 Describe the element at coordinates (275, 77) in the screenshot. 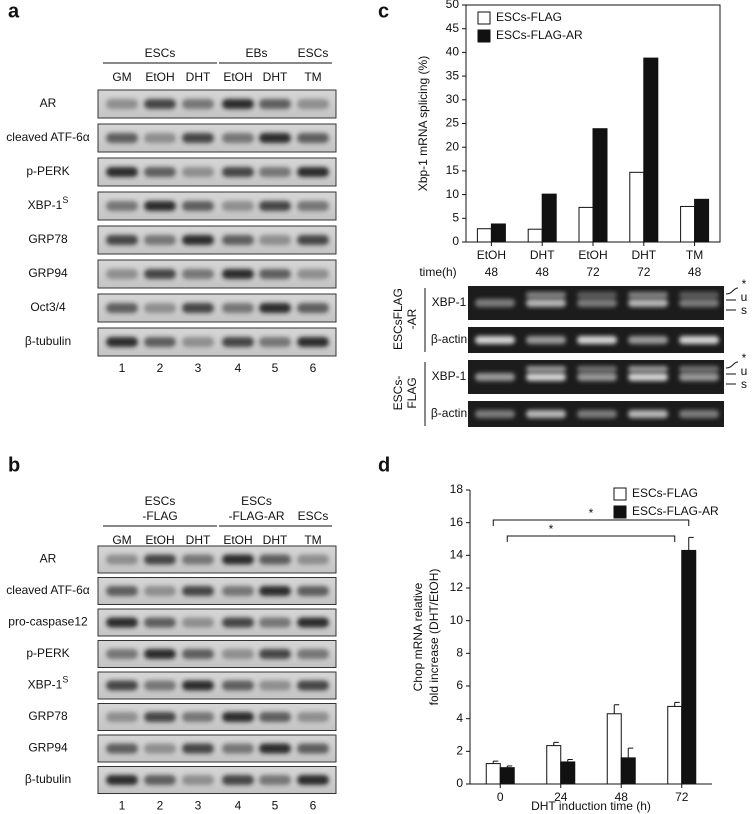

I see `lane-label: DHT` at that location.